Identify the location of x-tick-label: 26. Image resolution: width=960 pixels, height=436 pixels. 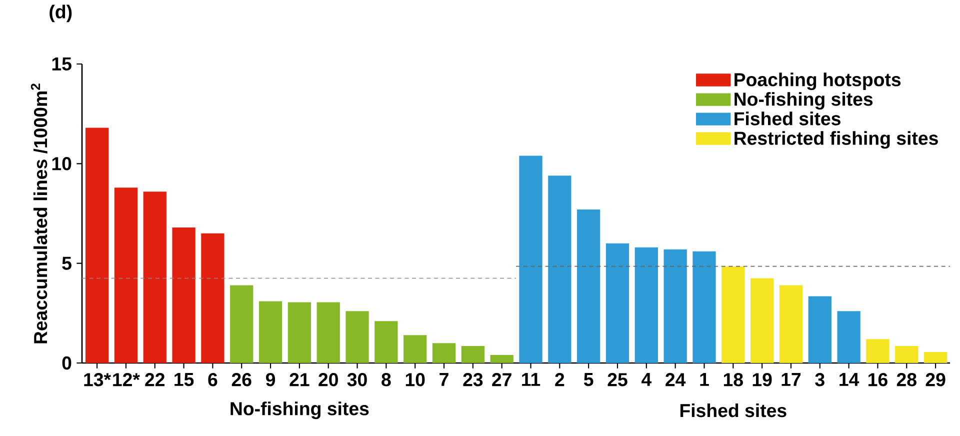
(242, 379).